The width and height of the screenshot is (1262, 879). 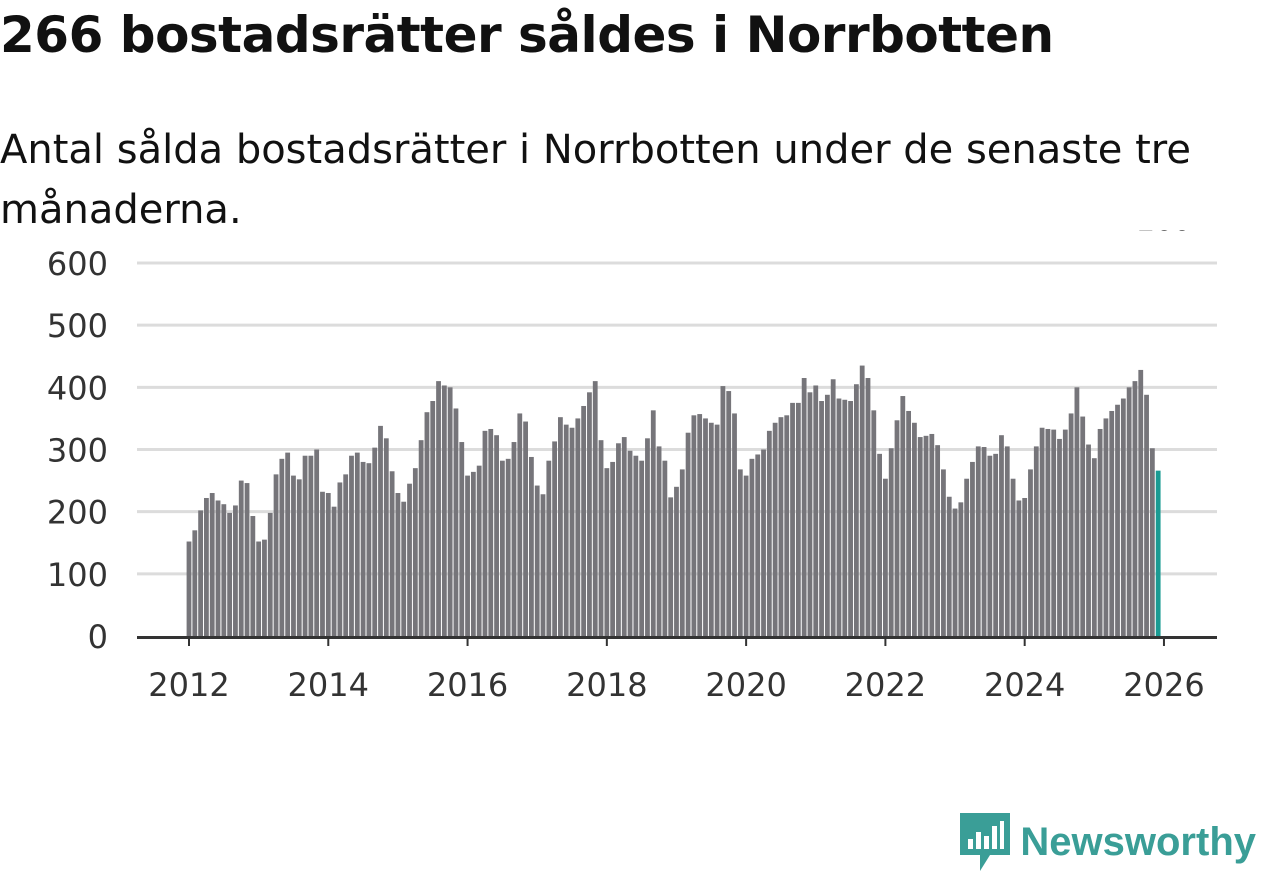 I want to click on x-tick-label: 2024, so click(x=1024, y=685).